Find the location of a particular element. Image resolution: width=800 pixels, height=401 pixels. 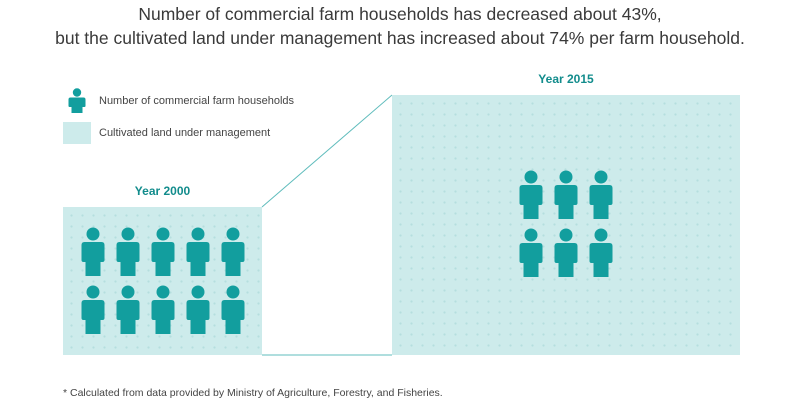

legend-land-label: Cultivated land under management is located at coordinates (185, 133).